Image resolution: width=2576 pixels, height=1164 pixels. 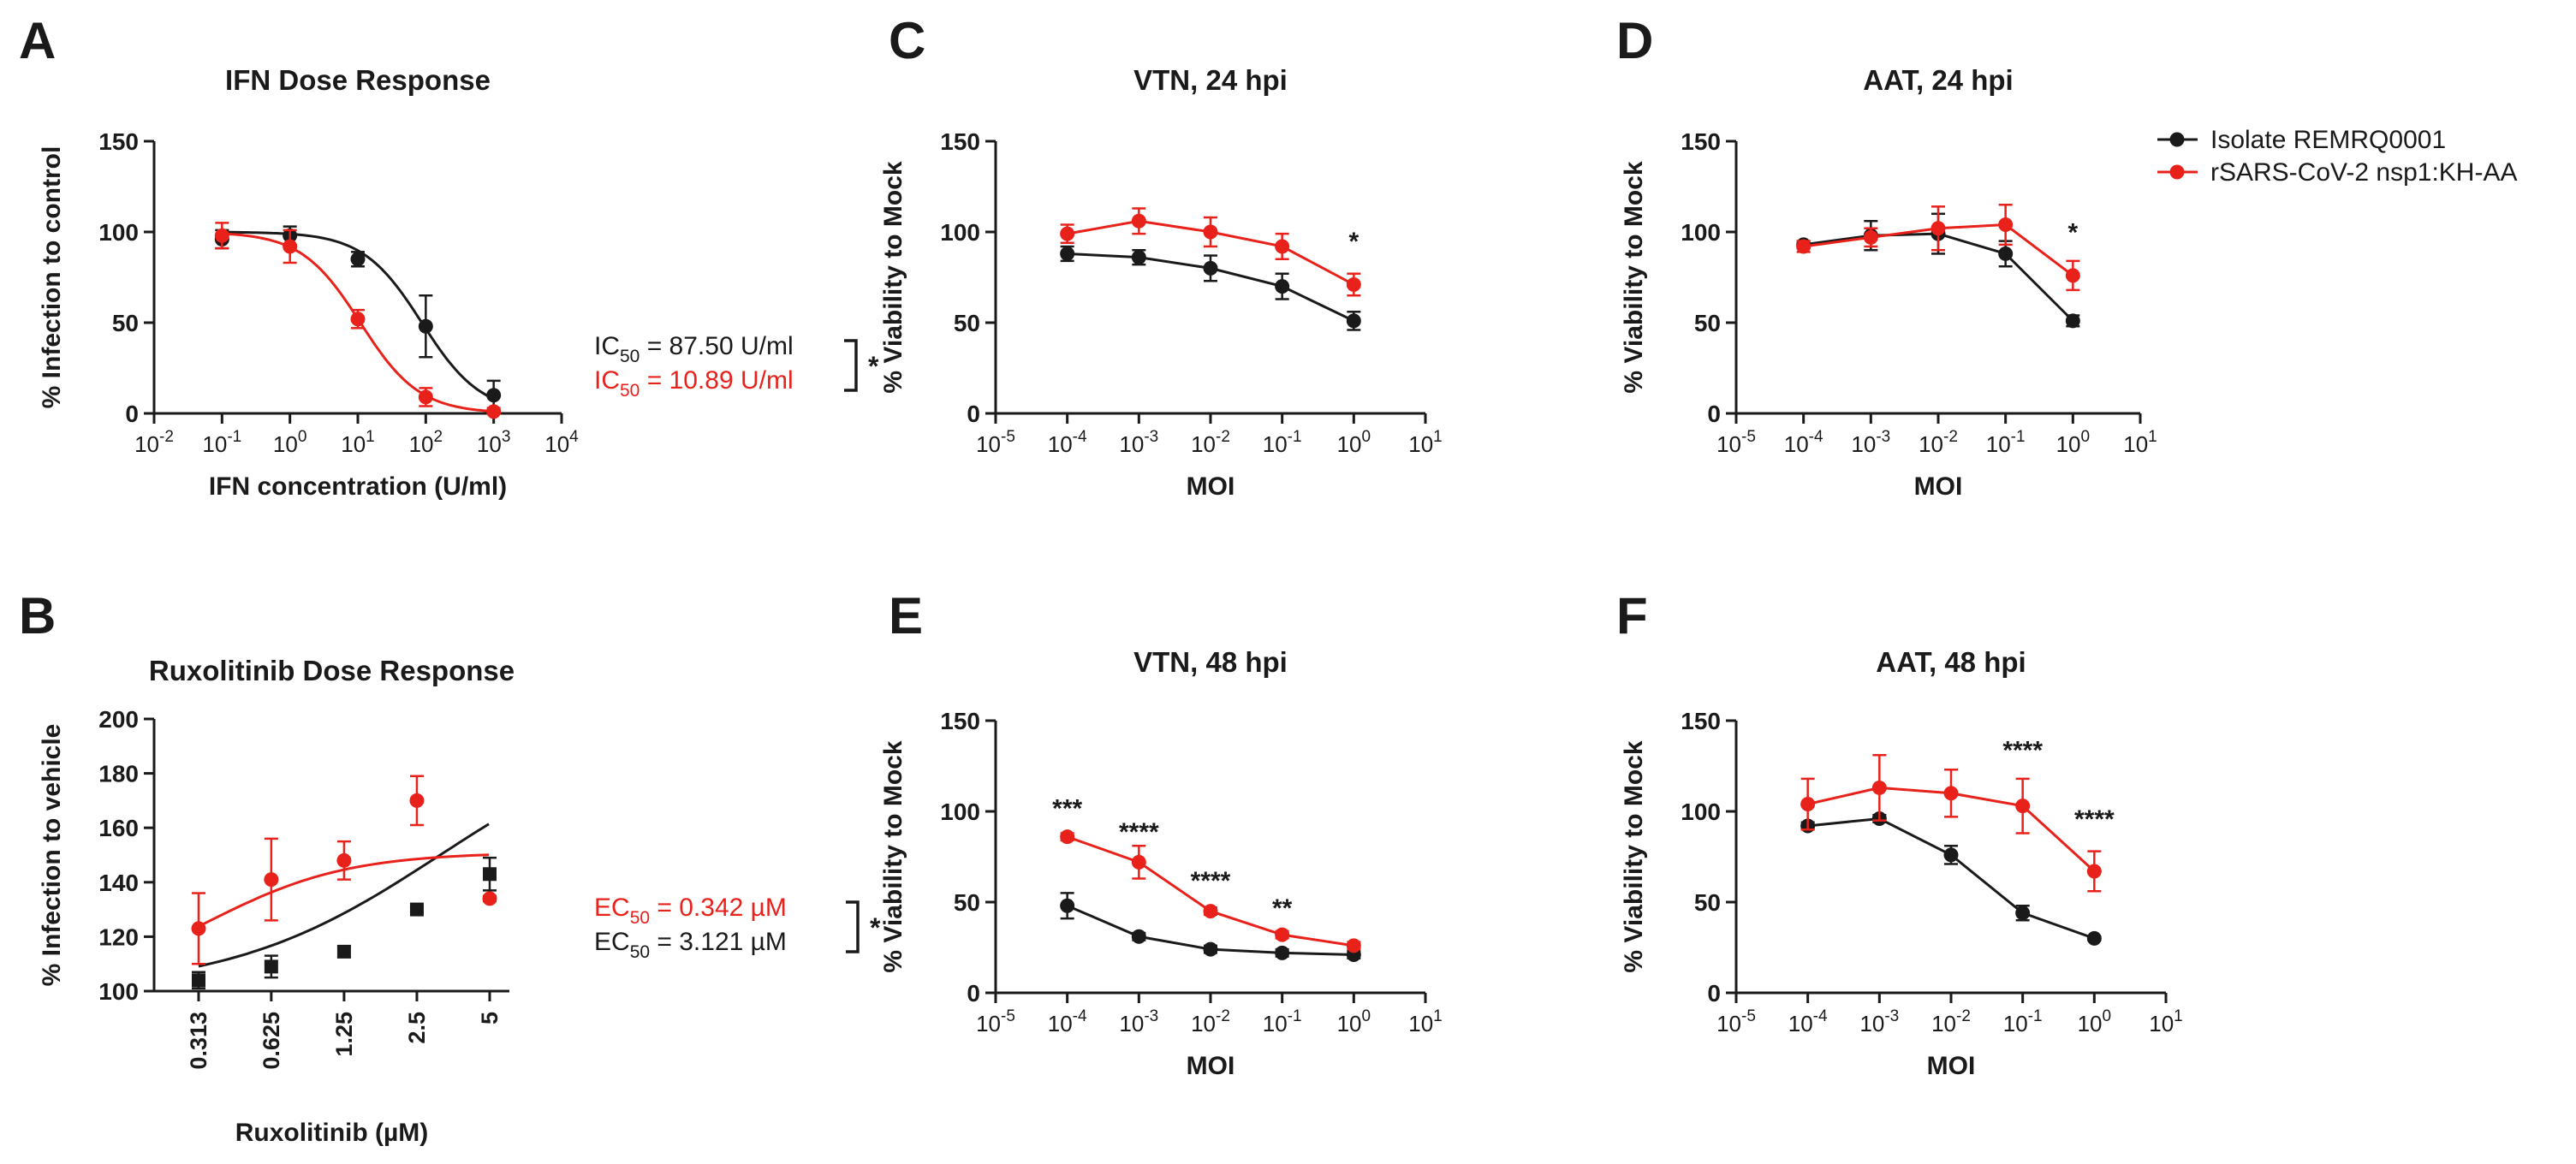 I want to click on fit-annotation-line: EC50 = 0.342 µM, so click(x=690, y=911).